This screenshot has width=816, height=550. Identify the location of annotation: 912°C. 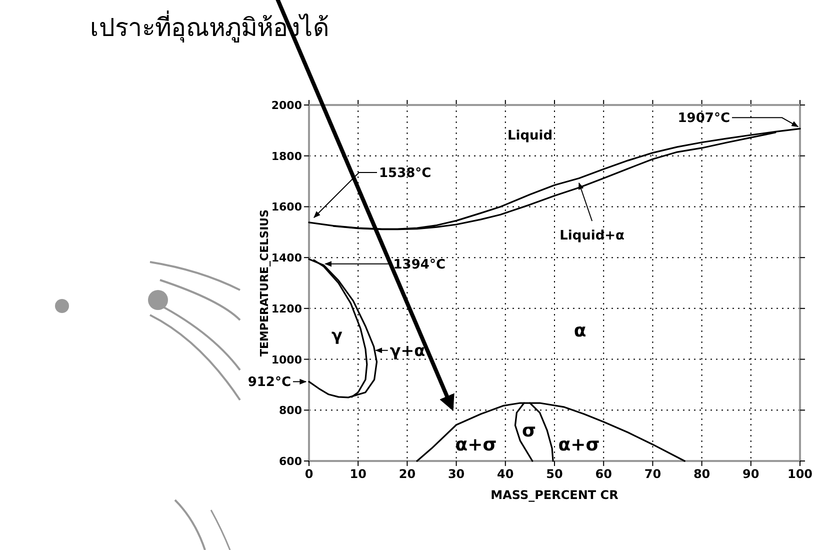
(269, 382).